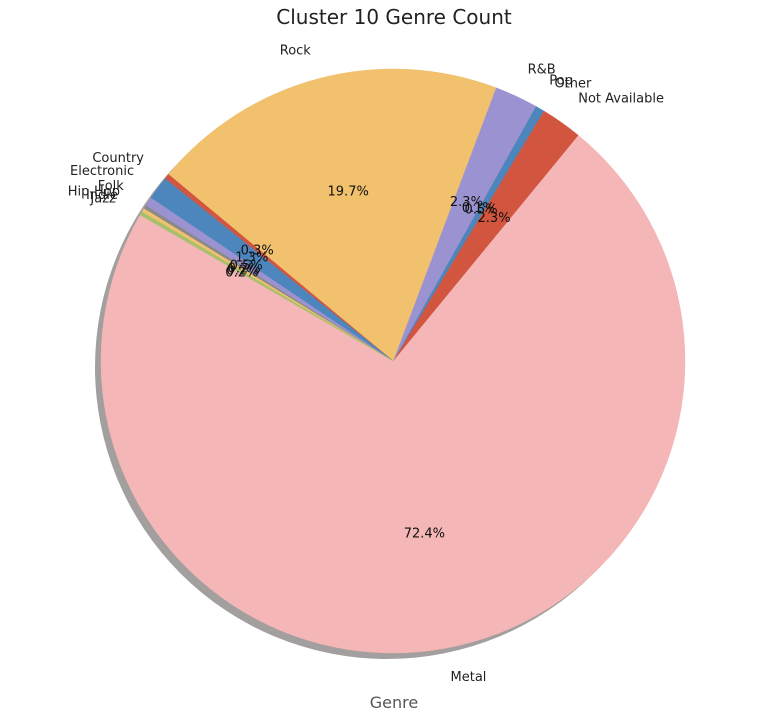 This screenshot has width=778, height=726. Describe the element at coordinates (394, 702) in the screenshot. I see `x-axis-label: Genre` at that location.